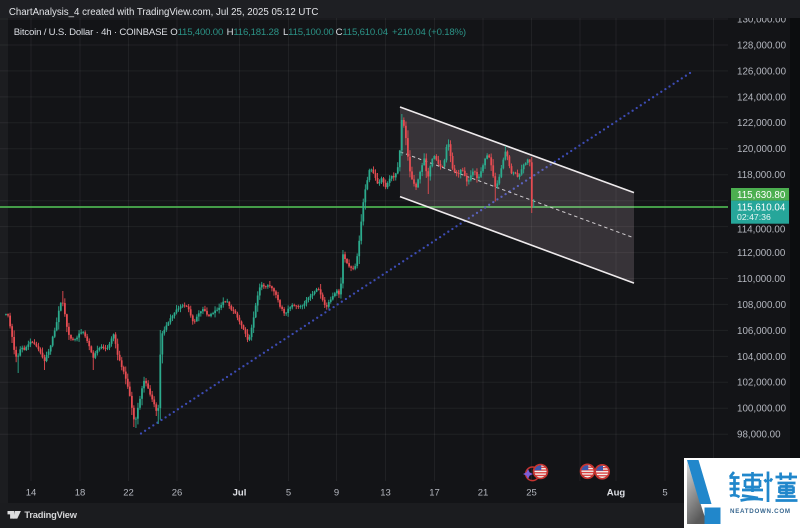 The width and height of the screenshot is (800, 528). What do you see at coordinates (128, 492) in the screenshot?
I see `svg-text: 22` at bounding box center [128, 492].